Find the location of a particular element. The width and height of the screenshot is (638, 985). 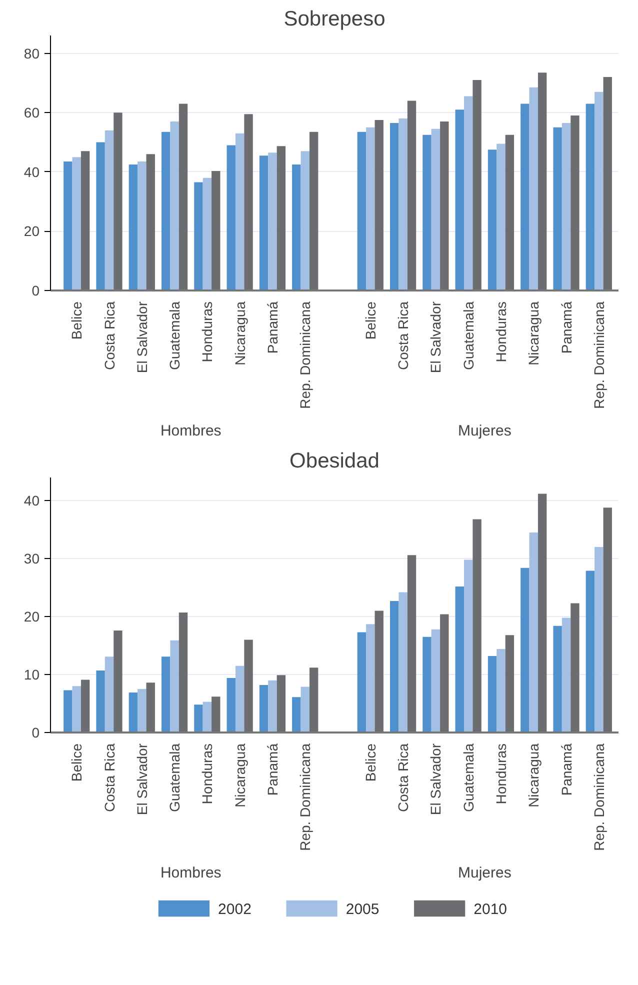

y-tick-label: 30 is located at coordinates (32, 558).